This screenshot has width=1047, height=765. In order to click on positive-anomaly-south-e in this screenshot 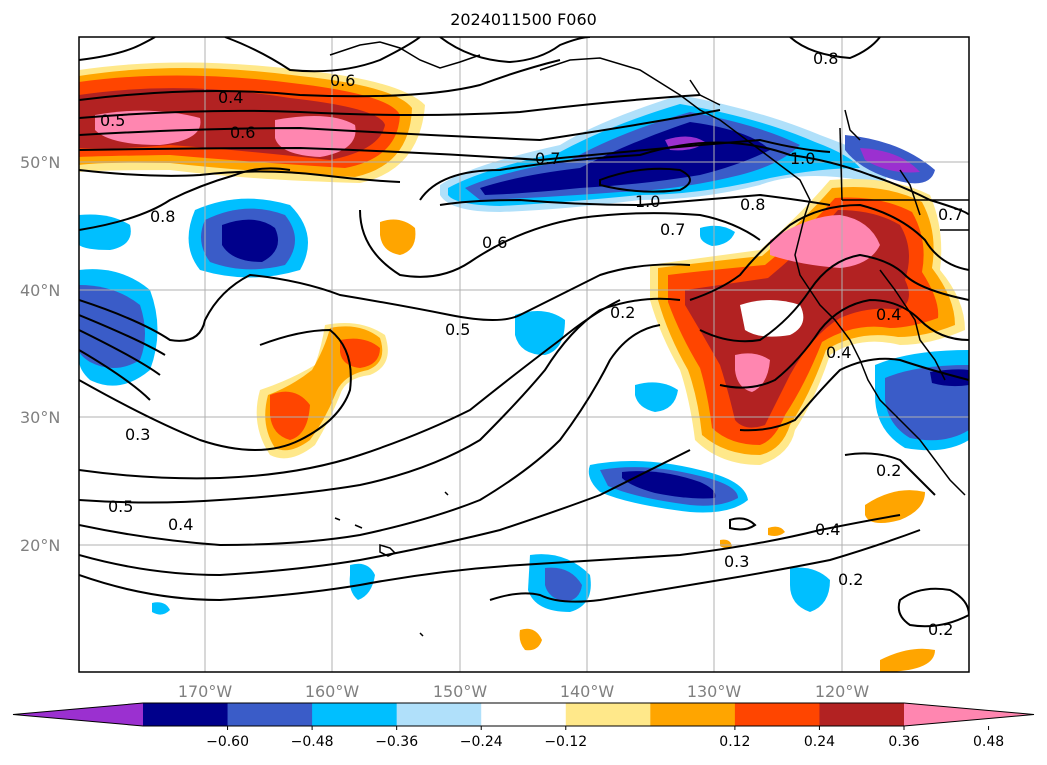, I will do `click(726, 543)`.